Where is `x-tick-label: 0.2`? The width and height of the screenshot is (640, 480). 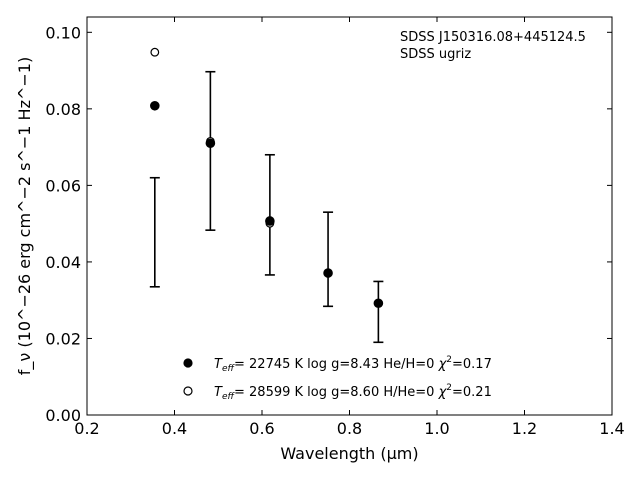 x-tick-label: 0.2 is located at coordinates (86, 428).